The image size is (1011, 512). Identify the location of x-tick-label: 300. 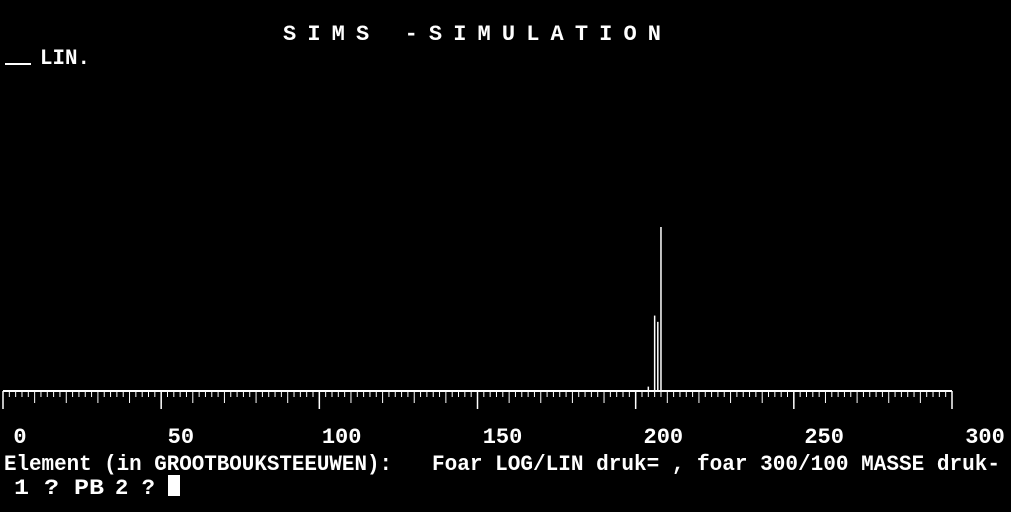
(985, 437).